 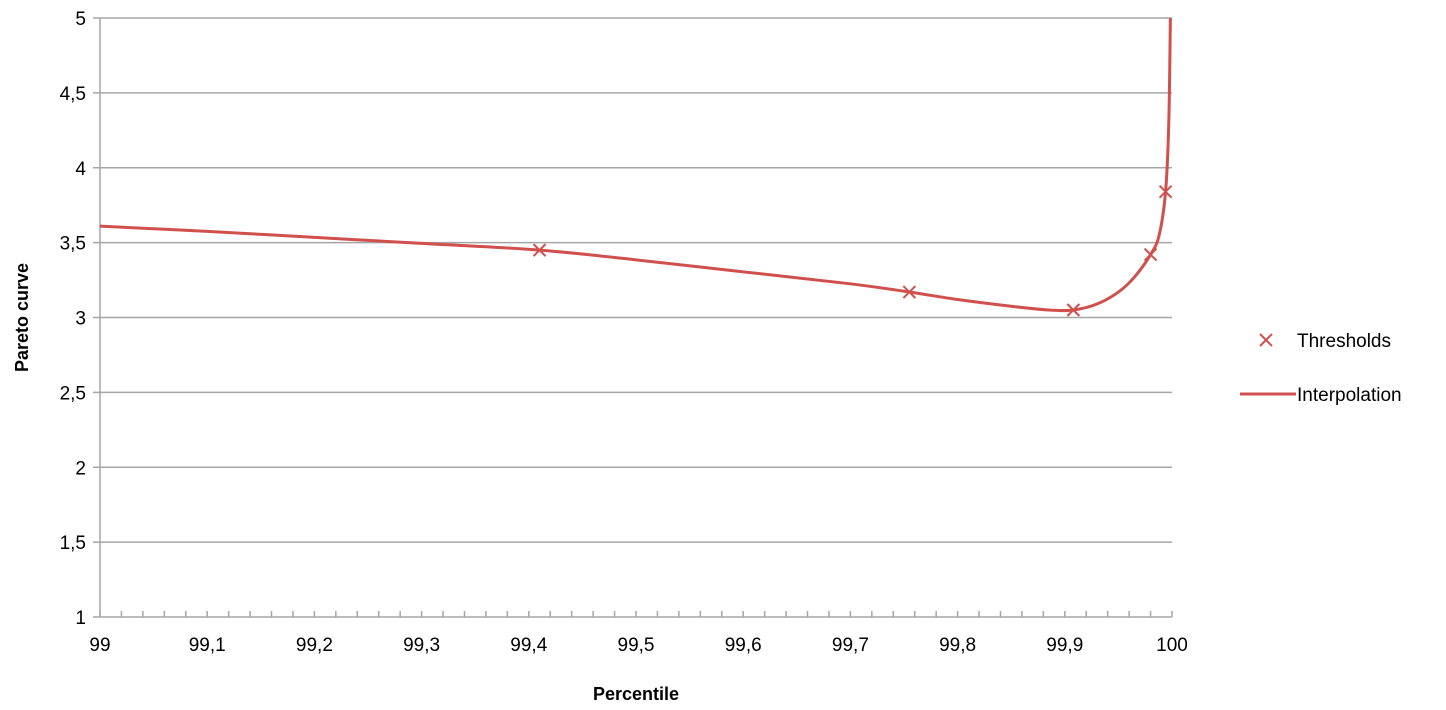 What do you see at coordinates (80, 319) in the screenshot?
I see `y-tick-label: 3` at bounding box center [80, 319].